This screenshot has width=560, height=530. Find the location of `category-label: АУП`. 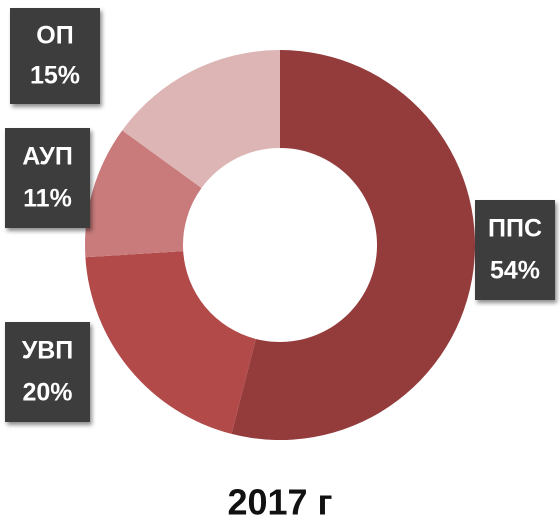

category-label: АУП is located at coordinates (47, 157).